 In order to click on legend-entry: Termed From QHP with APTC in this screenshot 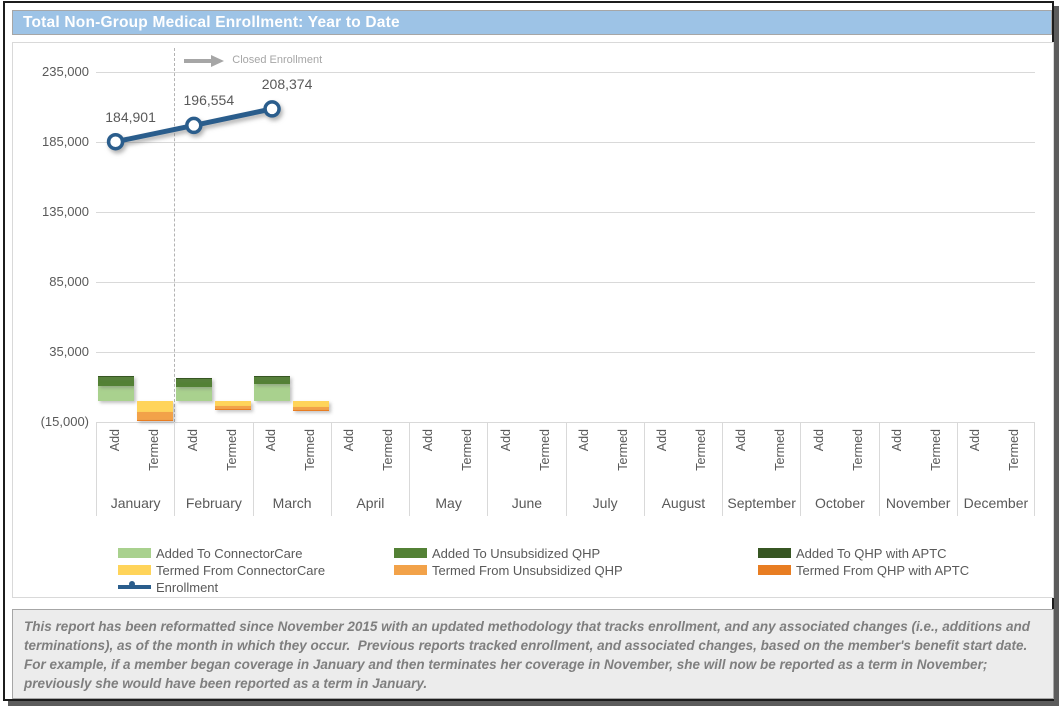, I will do `click(864, 570)`.